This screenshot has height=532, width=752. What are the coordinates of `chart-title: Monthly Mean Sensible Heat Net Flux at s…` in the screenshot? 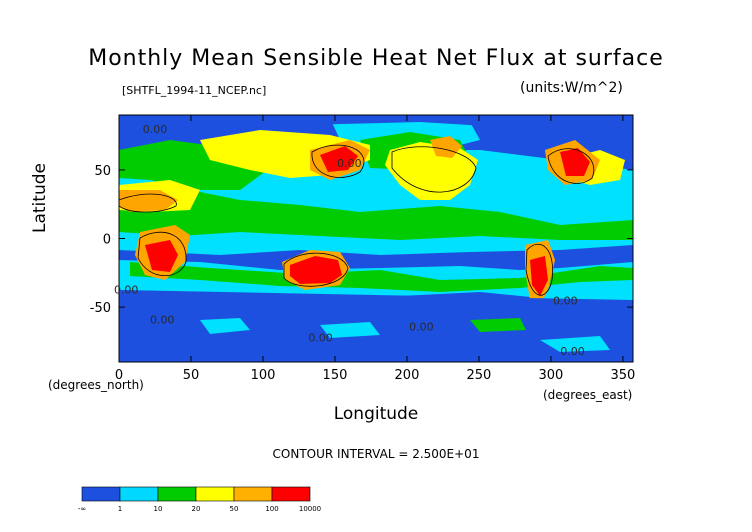 It's located at (376, 58).